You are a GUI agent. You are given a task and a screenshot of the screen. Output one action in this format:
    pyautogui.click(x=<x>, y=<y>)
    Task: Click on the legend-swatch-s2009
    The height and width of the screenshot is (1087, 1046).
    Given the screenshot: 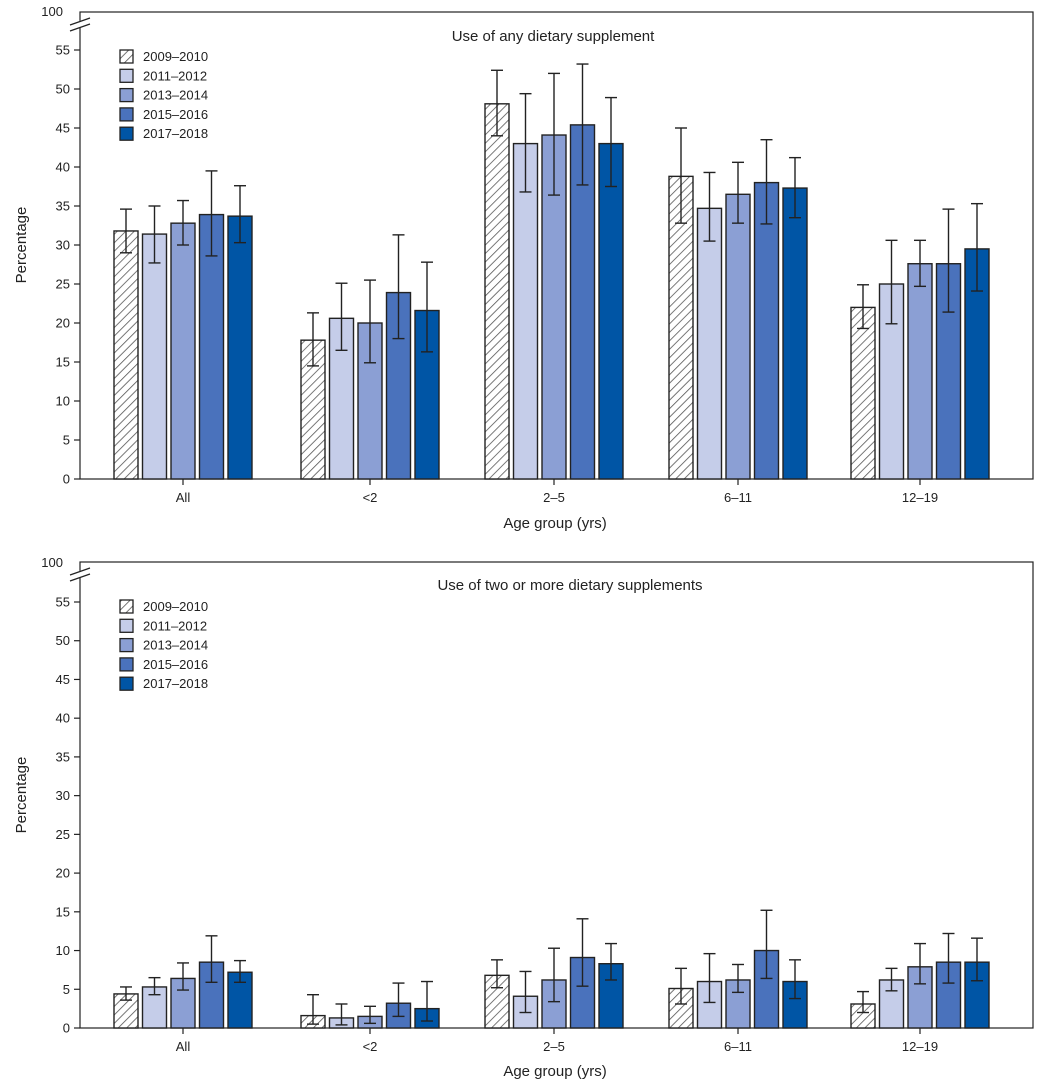 What is the action you would take?
    pyautogui.click(x=126, y=606)
    